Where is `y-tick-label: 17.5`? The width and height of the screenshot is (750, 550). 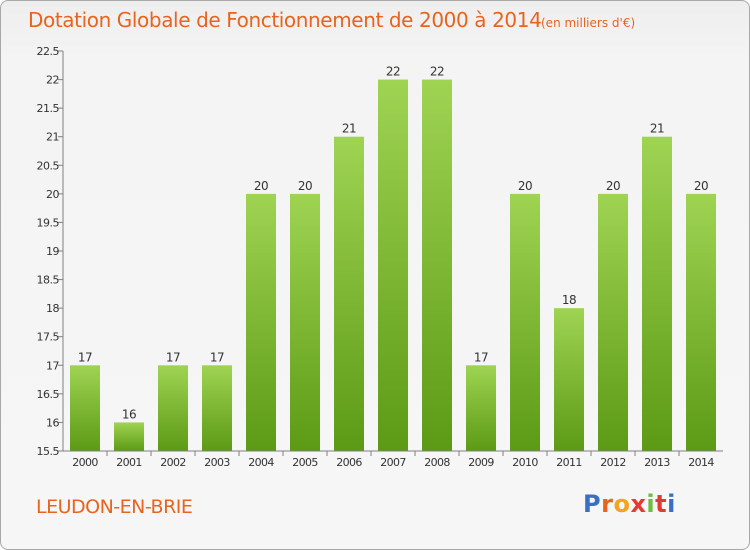 y-tick-label: 17.5 is located at coordinates (48, 337).